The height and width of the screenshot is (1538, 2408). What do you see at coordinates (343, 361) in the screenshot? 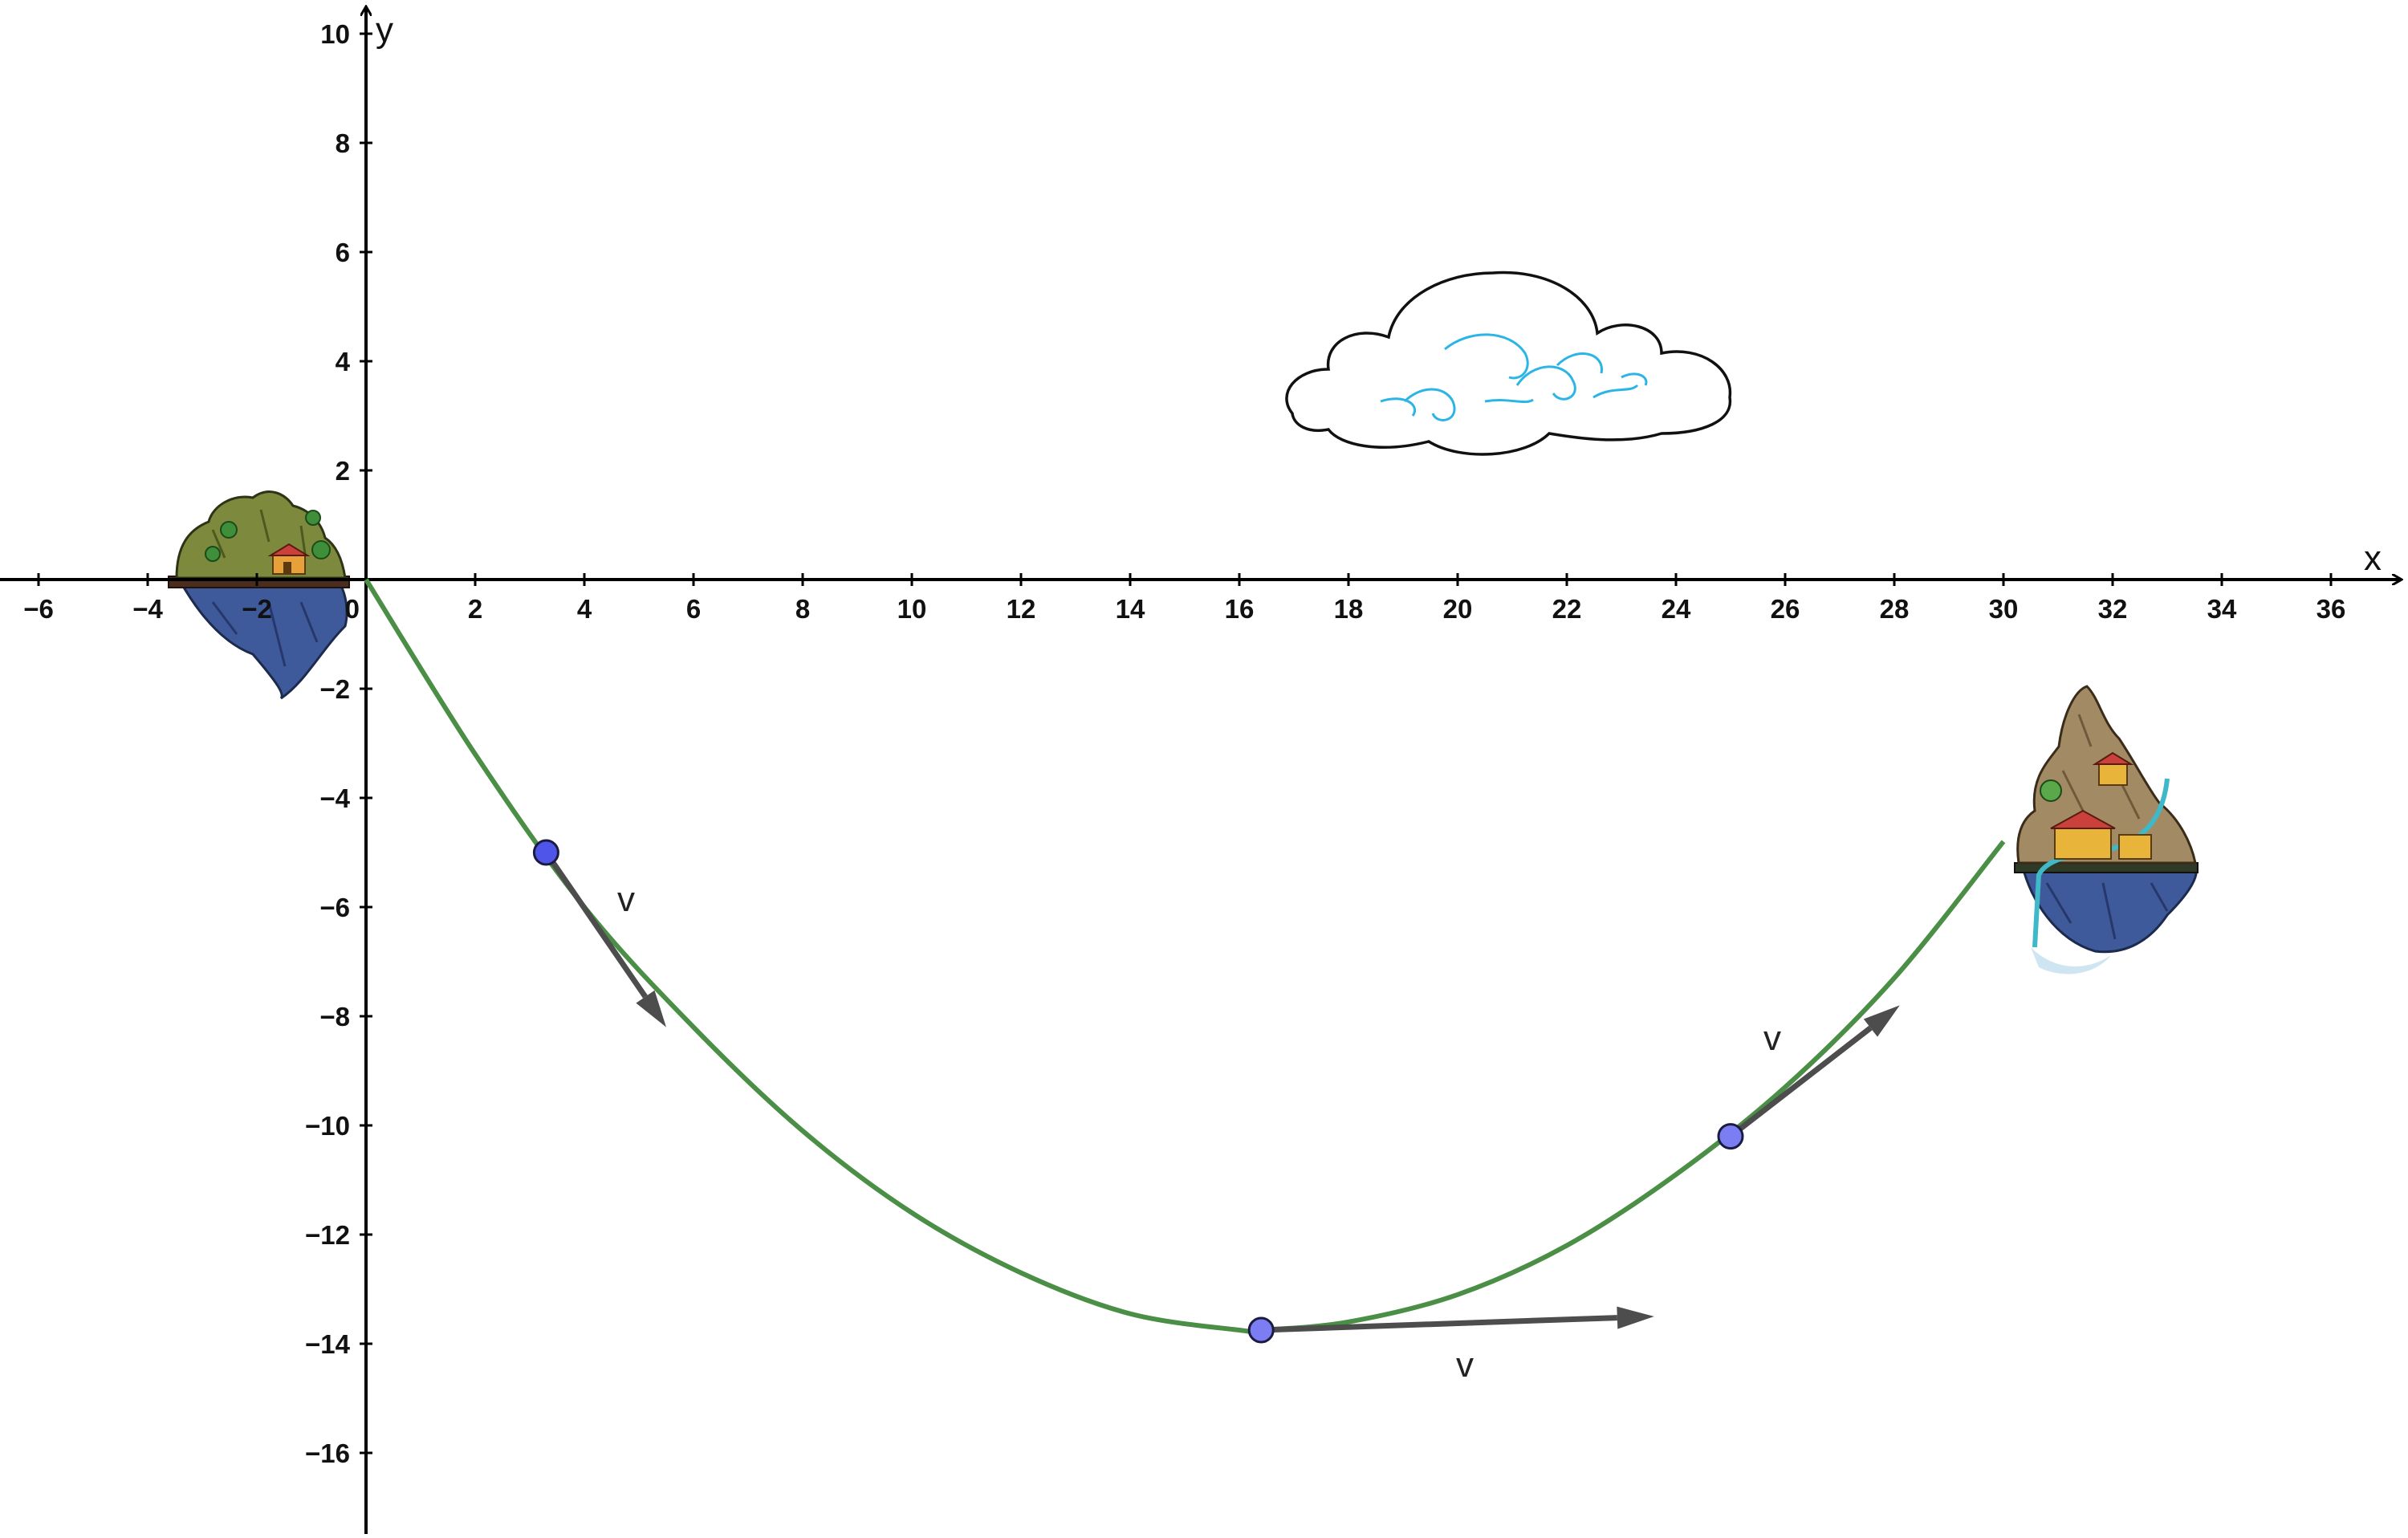
I see `y-tick-label: 4` at bounding box center [343, 361].